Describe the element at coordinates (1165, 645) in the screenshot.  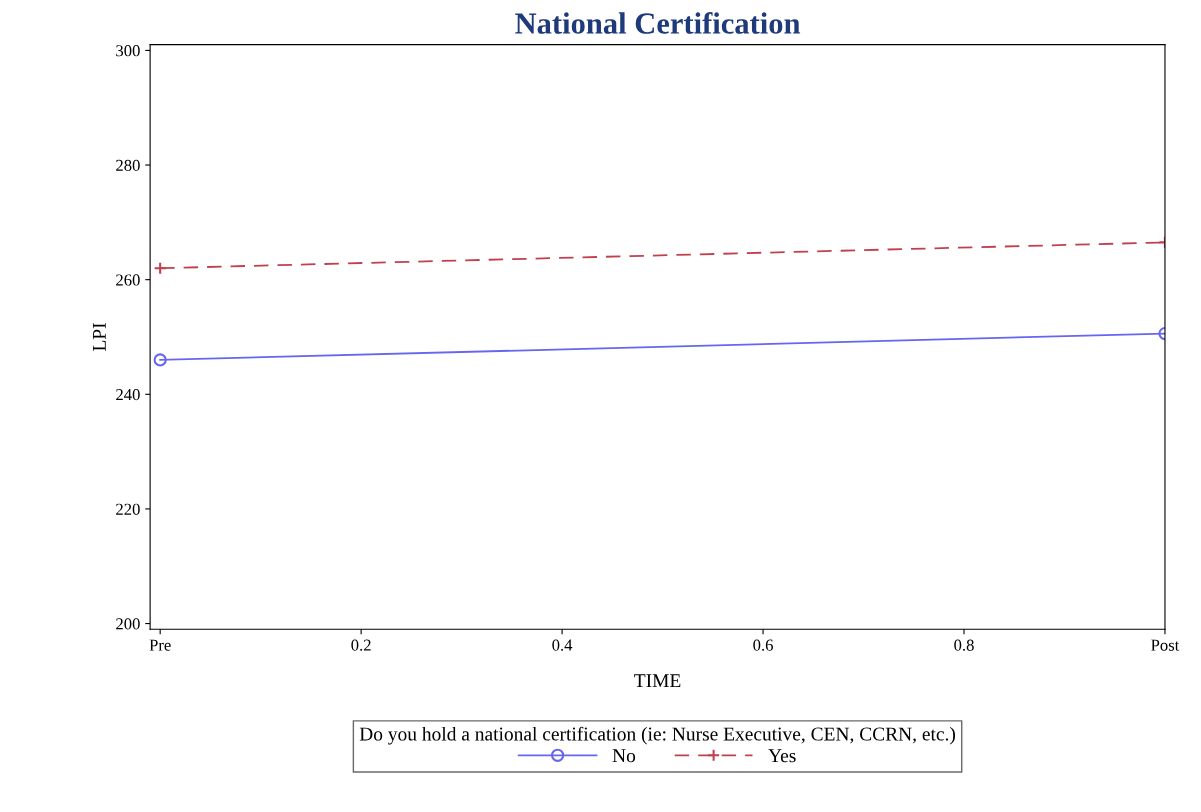
I see `x-tick-label: Post` at that location.